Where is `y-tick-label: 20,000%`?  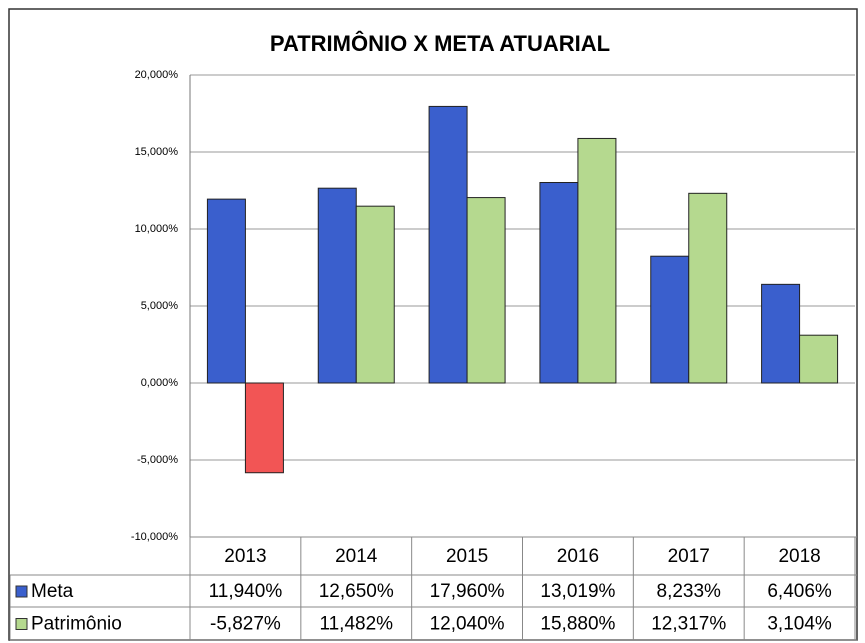 y-tick-label: 20,000% is located at coordinates (157, 75).